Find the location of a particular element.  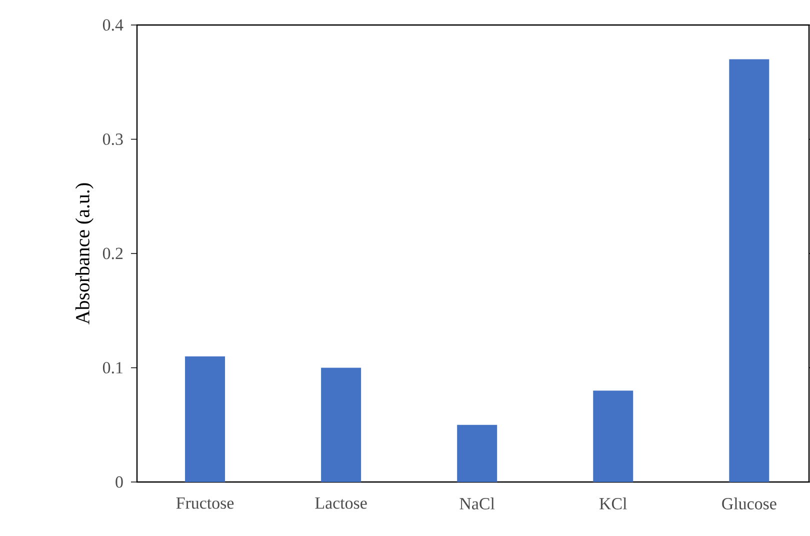

y-tick-label: 0.3 is located at coordinates (112, 139).